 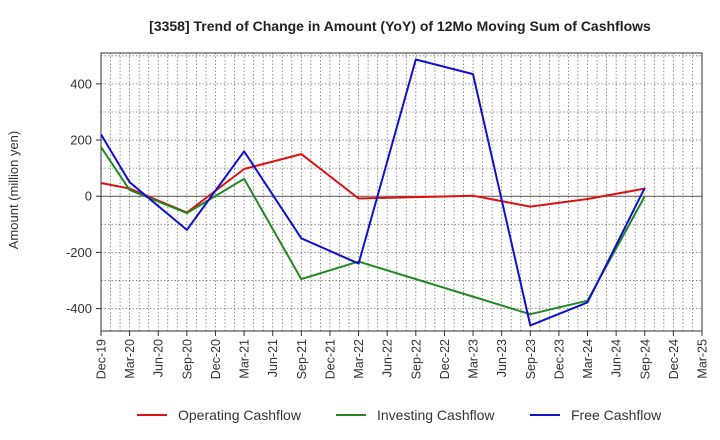 What do you see at coordinates (81, 83) in the screenshot?
I see `y-tick-label: 400` at bounding box center [81, 83].